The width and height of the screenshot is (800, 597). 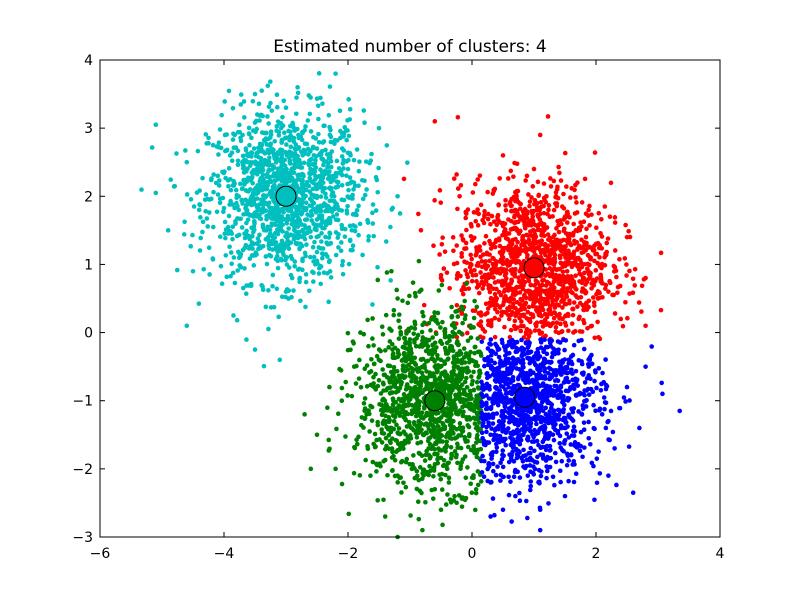 What do you see at coordinates (409, 47) in the screenshot?
I see `chart-title: Estimated number of clusters: 4` at bounding box center [409, 47].